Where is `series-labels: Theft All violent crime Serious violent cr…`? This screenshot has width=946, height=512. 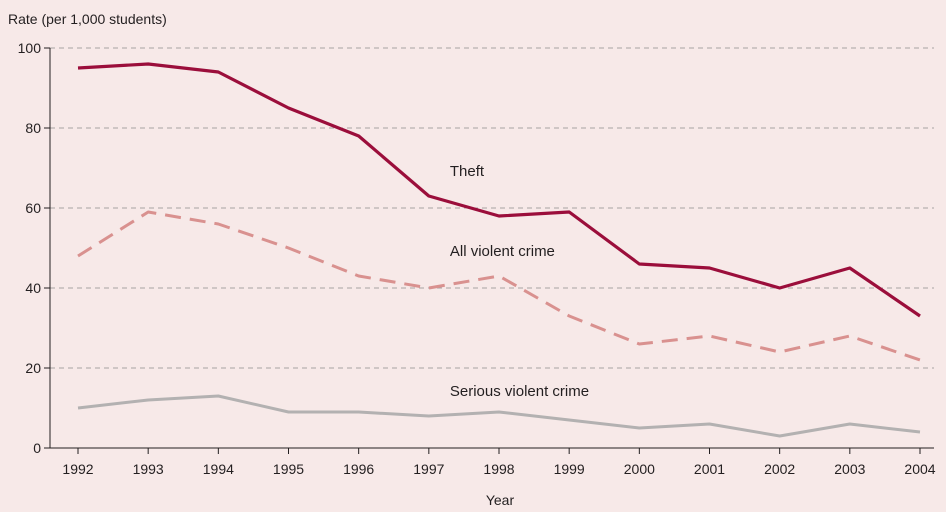 series-labels: Theft All violent crime Serious violent cr… is located at coordinates (519, 281).